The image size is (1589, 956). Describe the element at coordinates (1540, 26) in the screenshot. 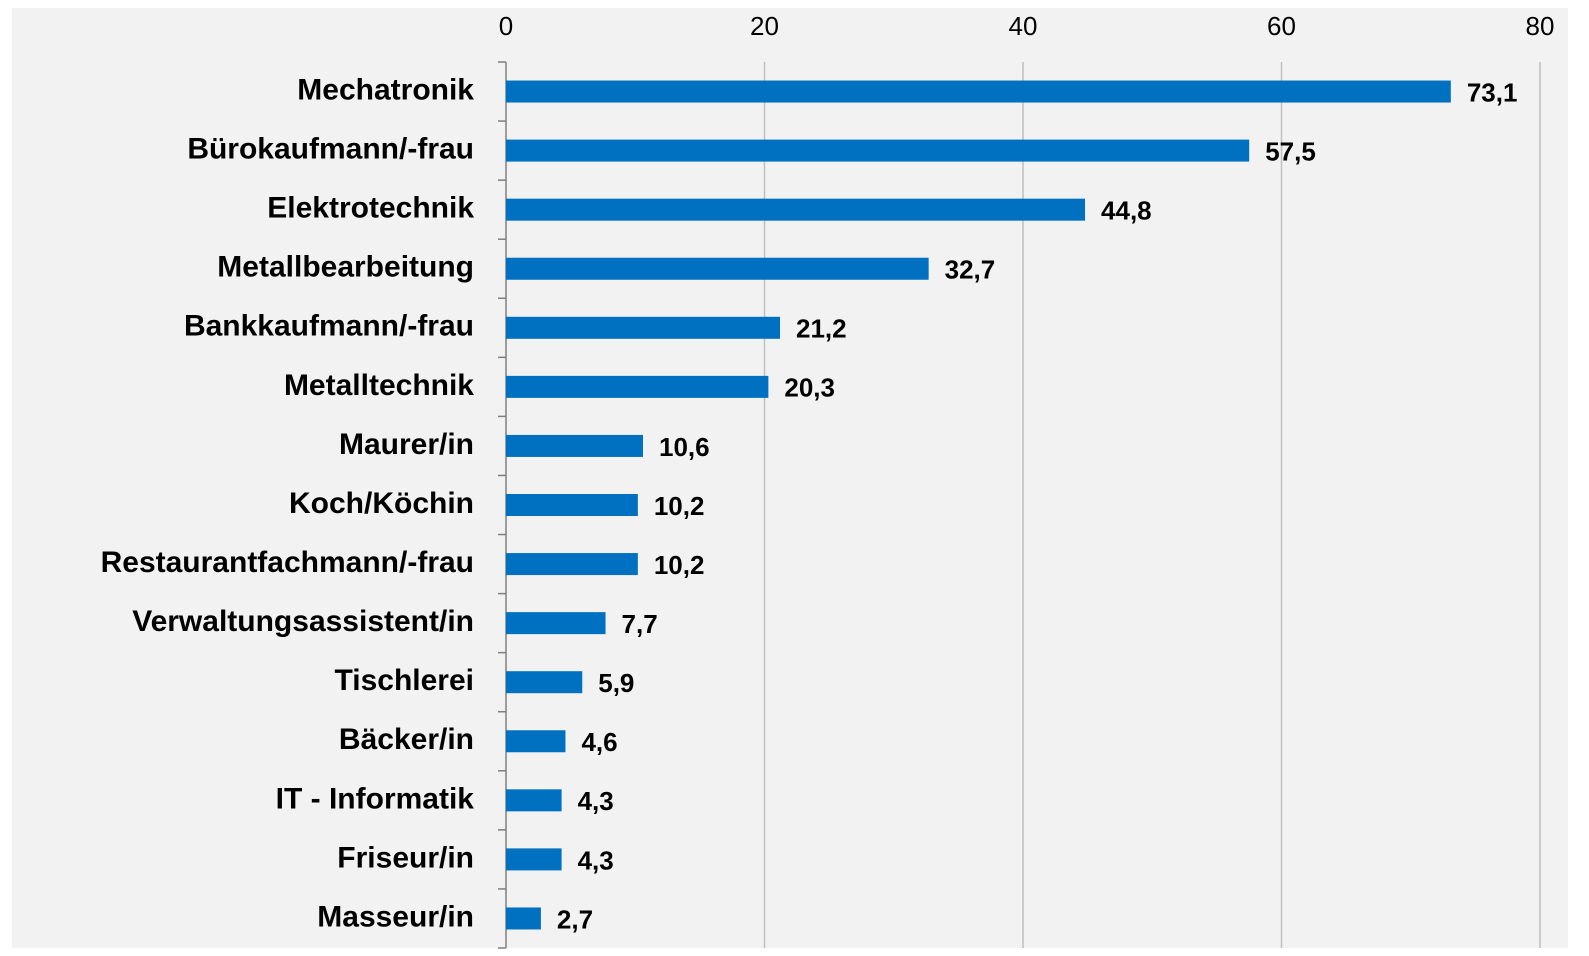

I see `x-tick-label: 80` at that location.